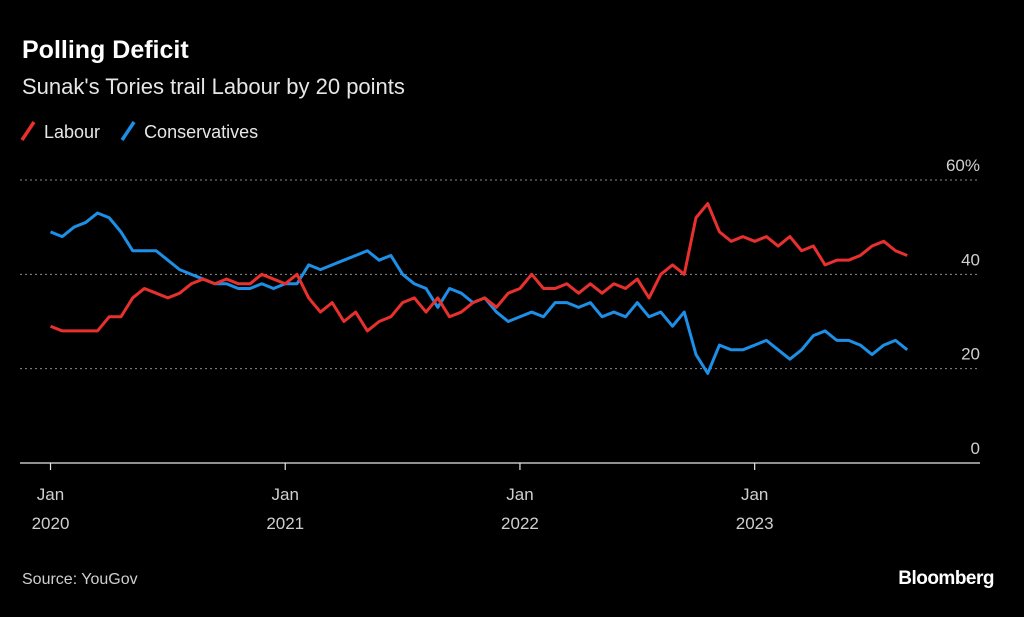 This screenshot has height=617, width=1024. I want to click on branding: Bloomberg, so click(946, 578).